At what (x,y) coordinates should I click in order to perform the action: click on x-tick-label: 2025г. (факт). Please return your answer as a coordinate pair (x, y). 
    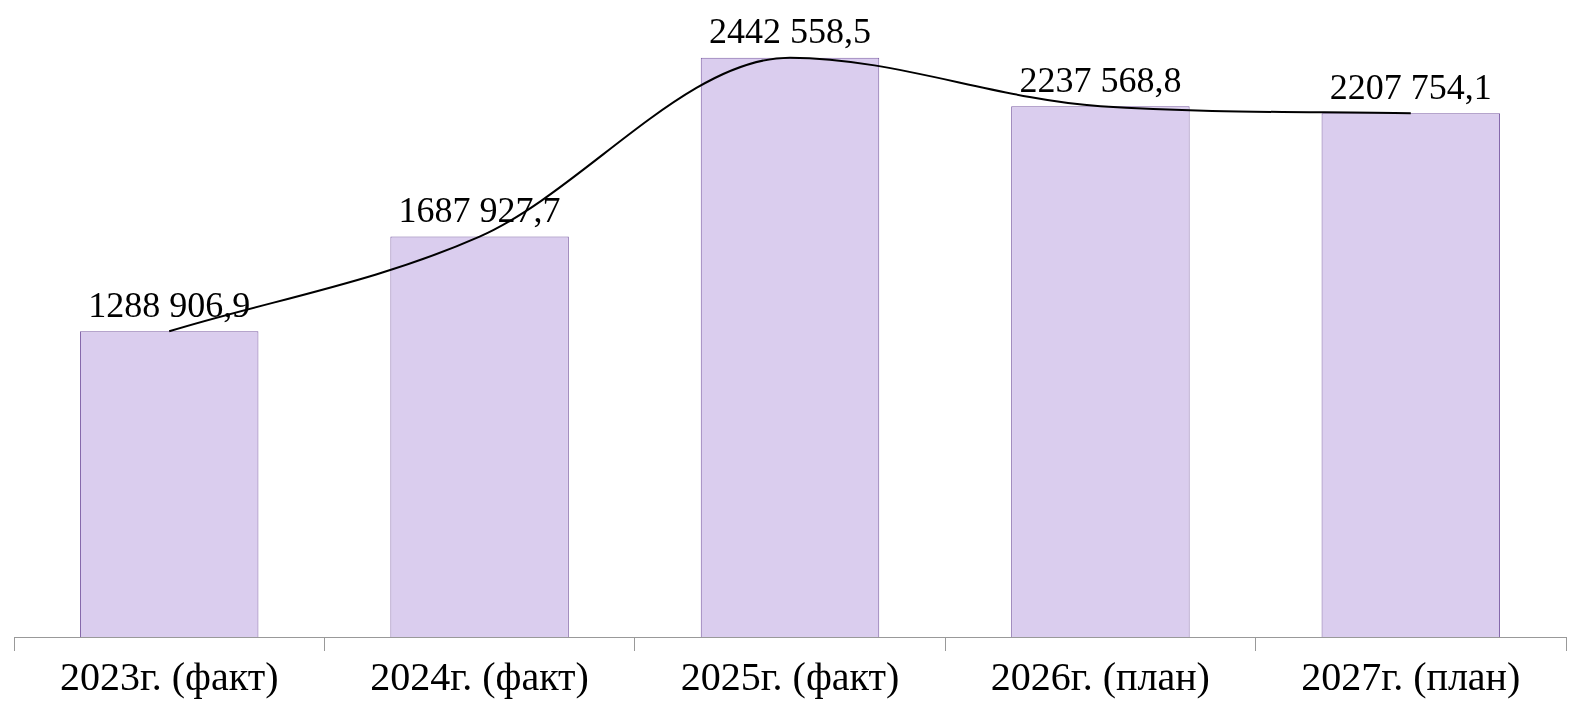
    Looking at the image, I should click on (790, 676).